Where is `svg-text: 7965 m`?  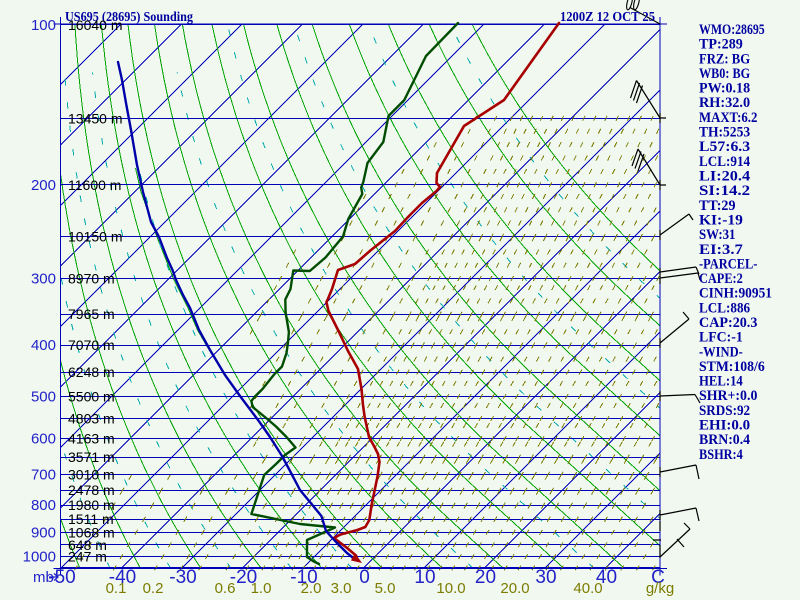
svg-text: 7965 m is located at coordinates (91, 314).